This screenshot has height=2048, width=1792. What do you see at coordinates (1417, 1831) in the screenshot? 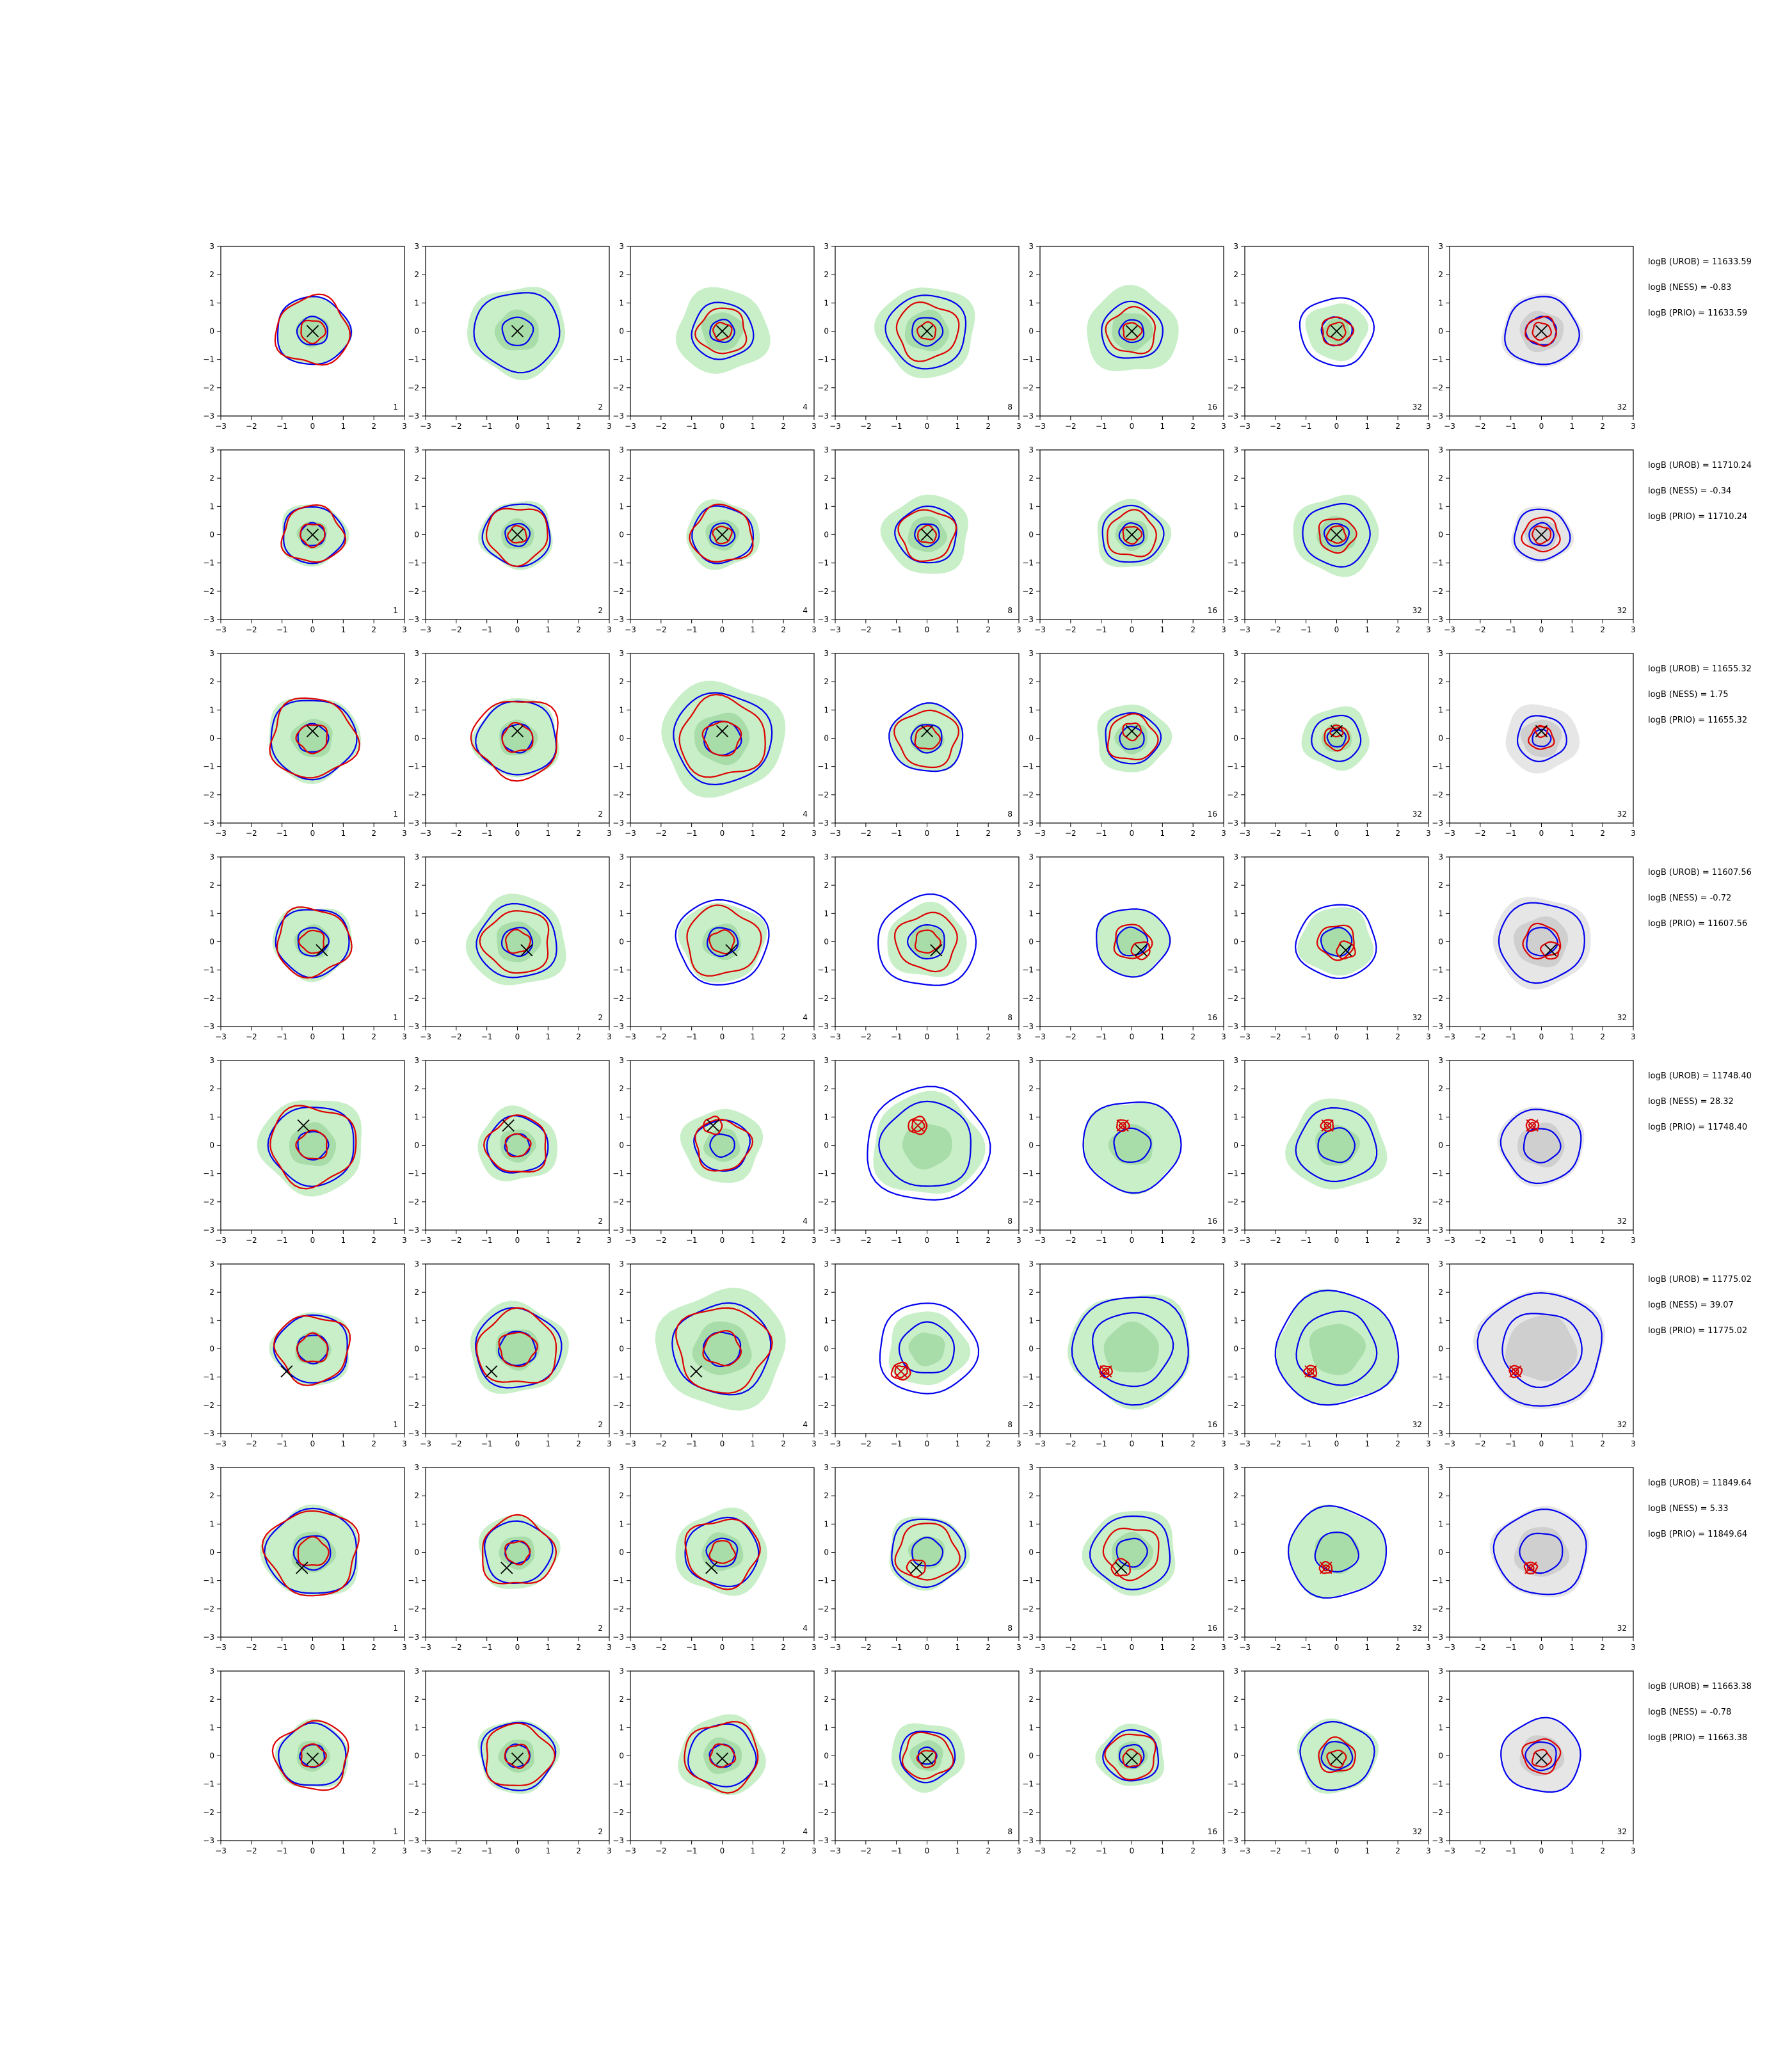
I see `panel-count-label: 32` at bounding box center [1417, 1831].